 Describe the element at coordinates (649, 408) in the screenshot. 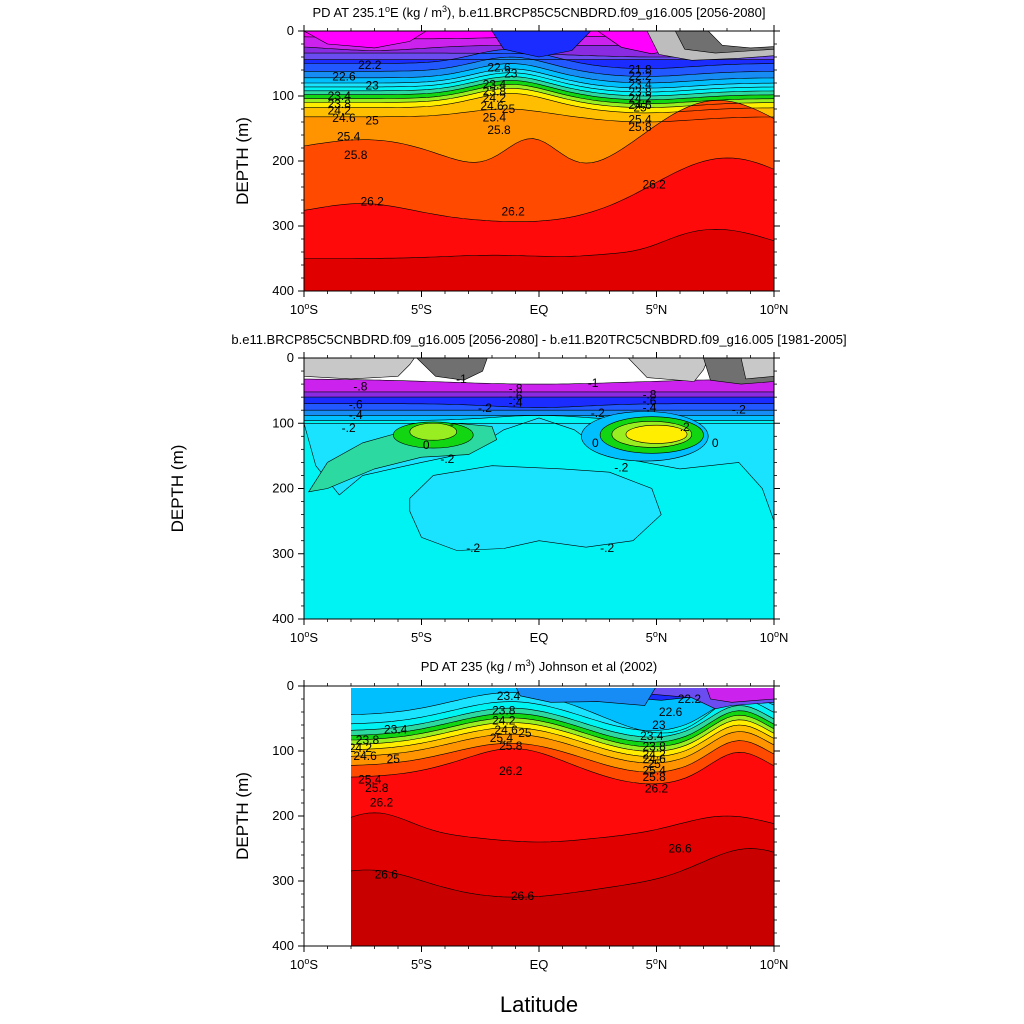

I see `contour-label: -.4` at that location.